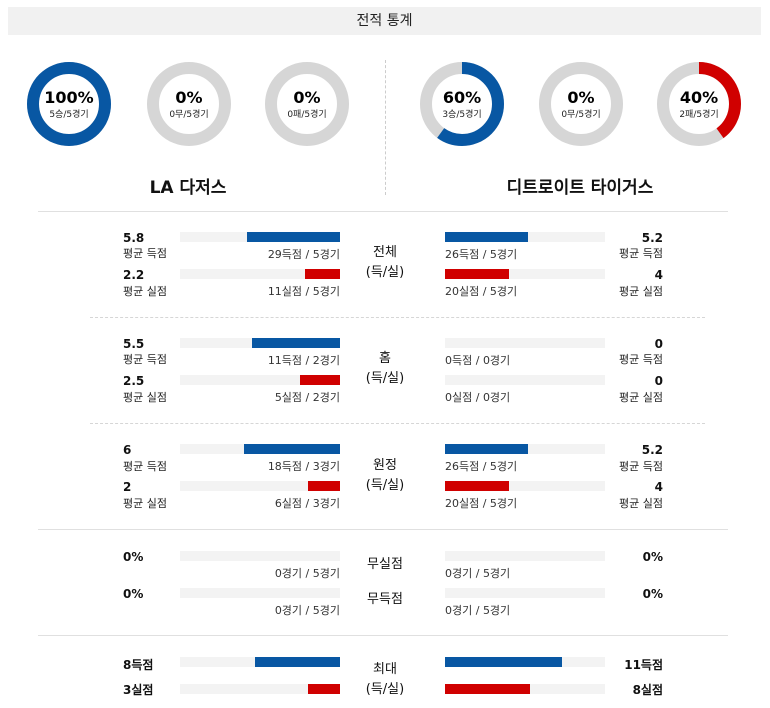 Image resolution: width=770 pixels, height=708 pixels. What do you see at coordinates (303, 254) in the screenshot?
I see `home-scored-caption: 29득점 / 5경기` at bounding box center [303, 254].